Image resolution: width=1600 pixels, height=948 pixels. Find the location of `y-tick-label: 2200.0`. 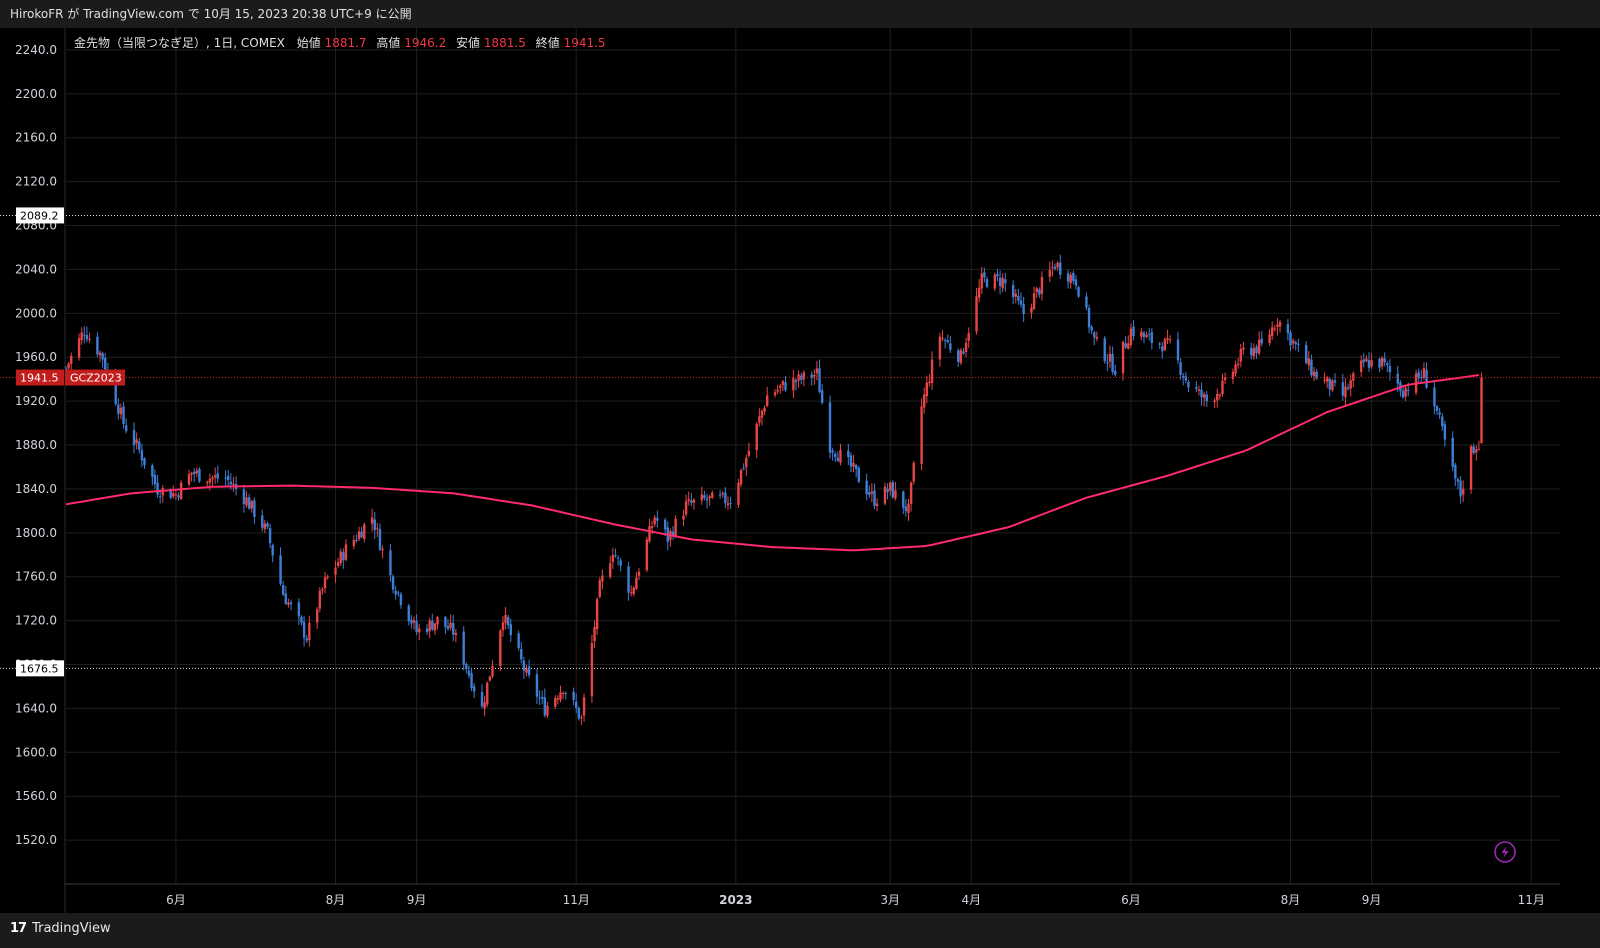

y-tick-label: 2200.0 is located at coordinates (36, 94).